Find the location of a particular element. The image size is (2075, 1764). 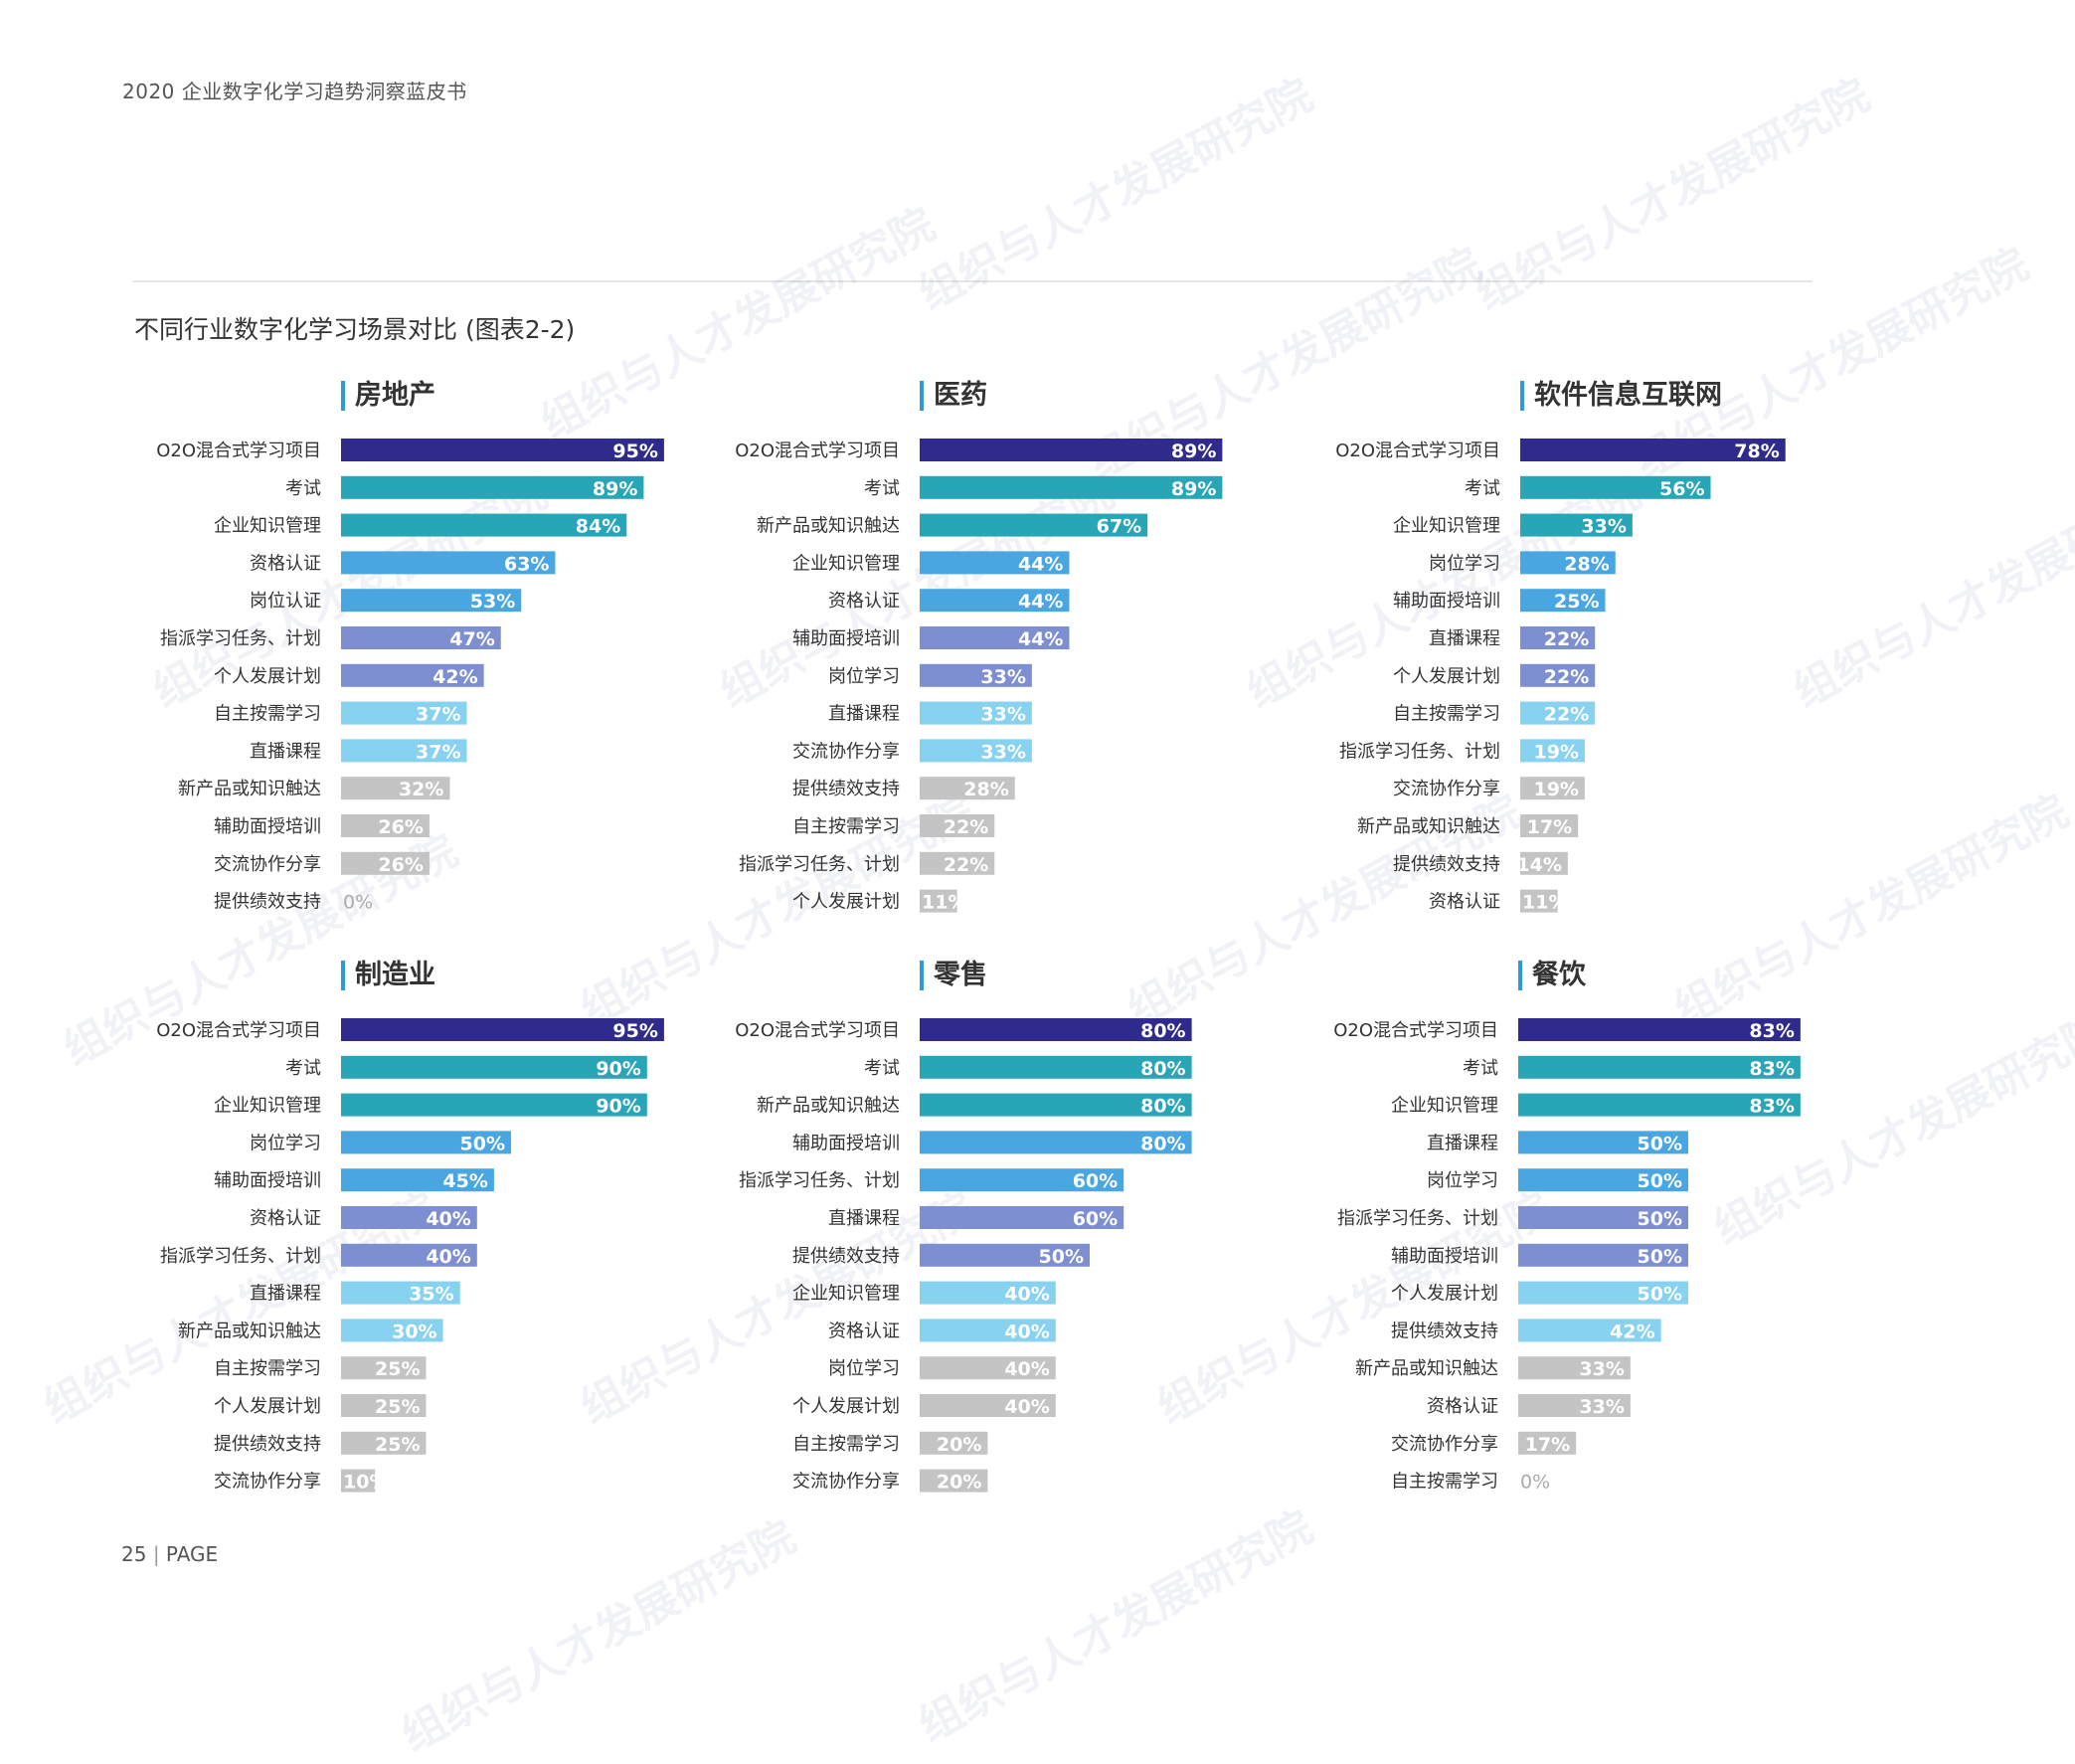

page-label: PAGE is located at coordinates (192, 1554).